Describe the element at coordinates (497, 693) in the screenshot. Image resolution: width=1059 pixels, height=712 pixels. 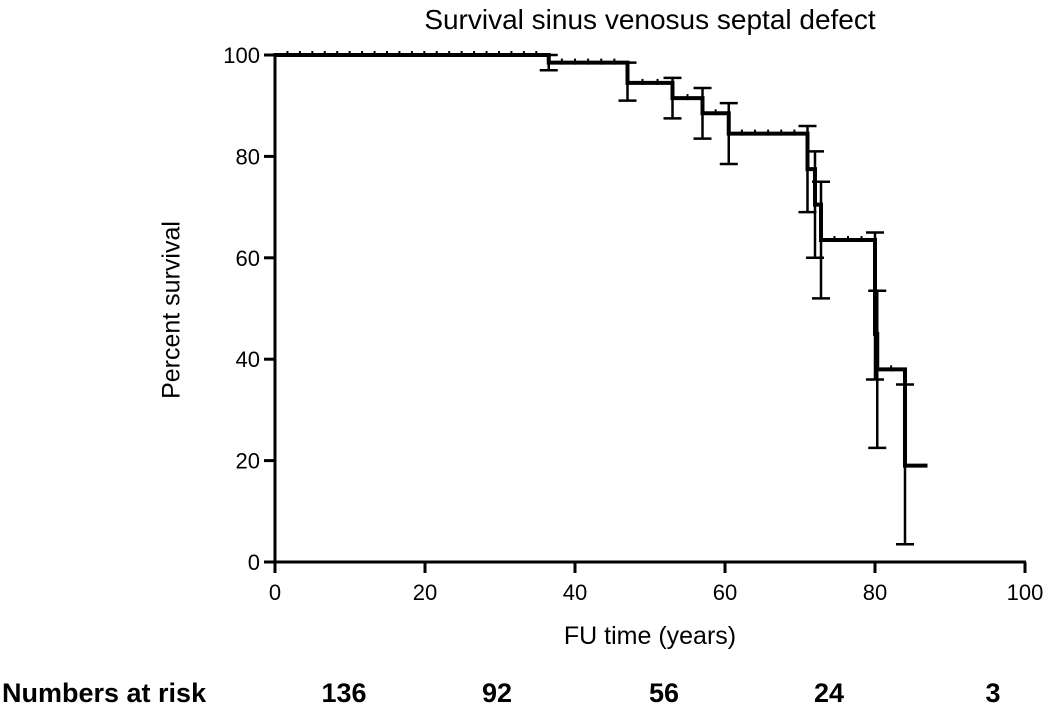
I see `risk-value-1: 92` at that location.